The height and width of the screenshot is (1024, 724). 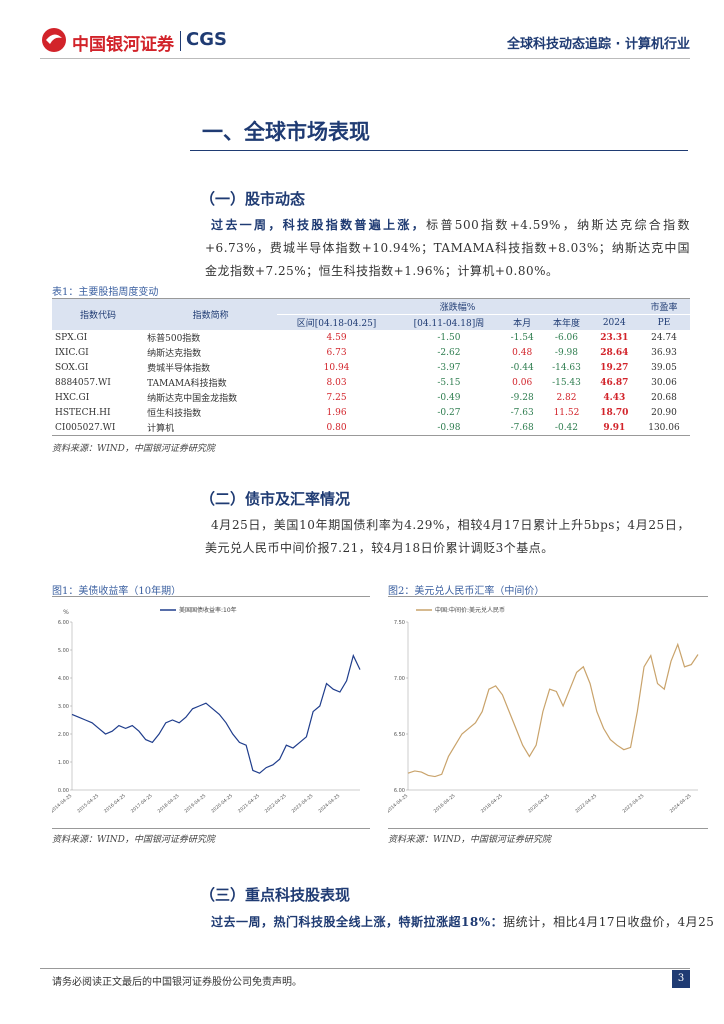 I want to click on header-cell: 涨跌幅%, so click(x=457, y=307).